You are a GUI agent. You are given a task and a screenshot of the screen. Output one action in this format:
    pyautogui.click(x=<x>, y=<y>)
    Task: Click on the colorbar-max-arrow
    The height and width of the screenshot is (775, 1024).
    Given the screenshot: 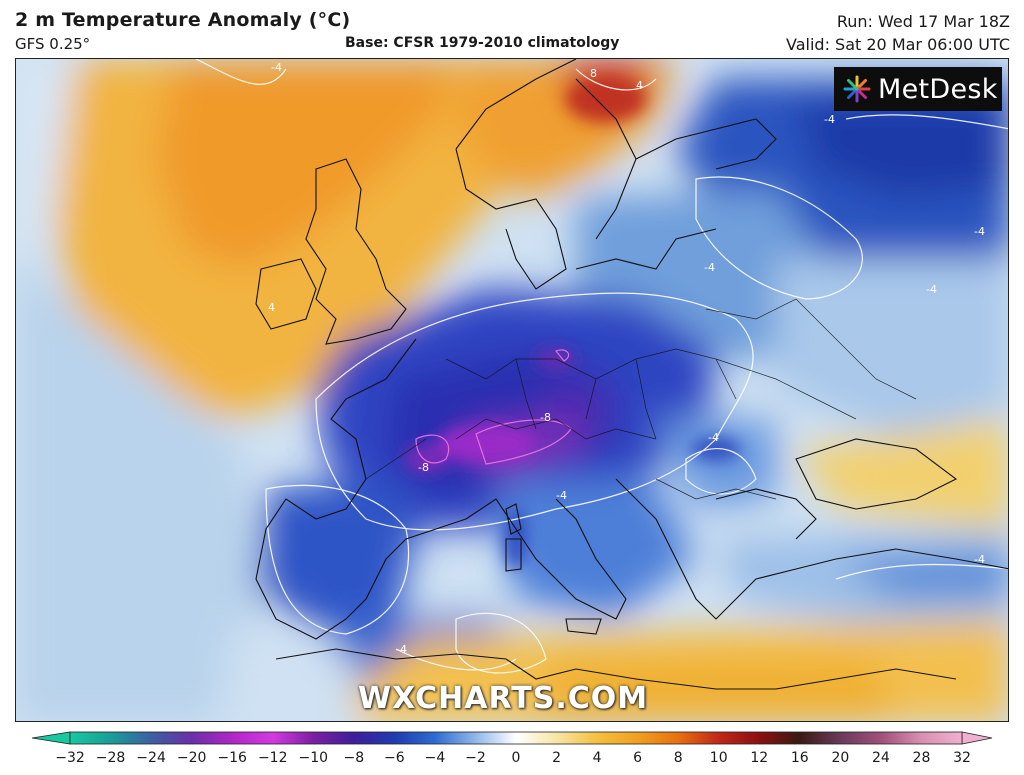 What is the action you would take?
    pyautogui.click(x=977, y=738)
    